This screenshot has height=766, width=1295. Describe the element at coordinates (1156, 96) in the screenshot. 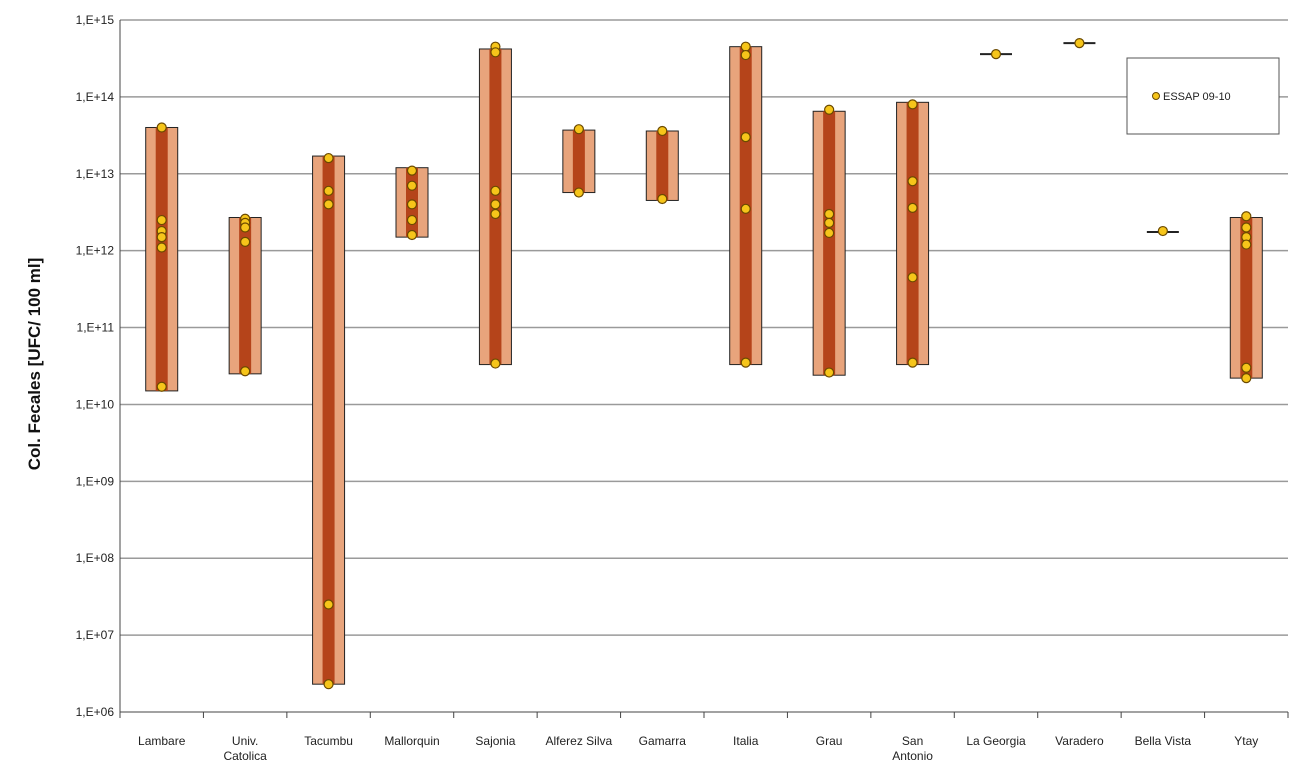

I see `legend-marker-icon` at that location.